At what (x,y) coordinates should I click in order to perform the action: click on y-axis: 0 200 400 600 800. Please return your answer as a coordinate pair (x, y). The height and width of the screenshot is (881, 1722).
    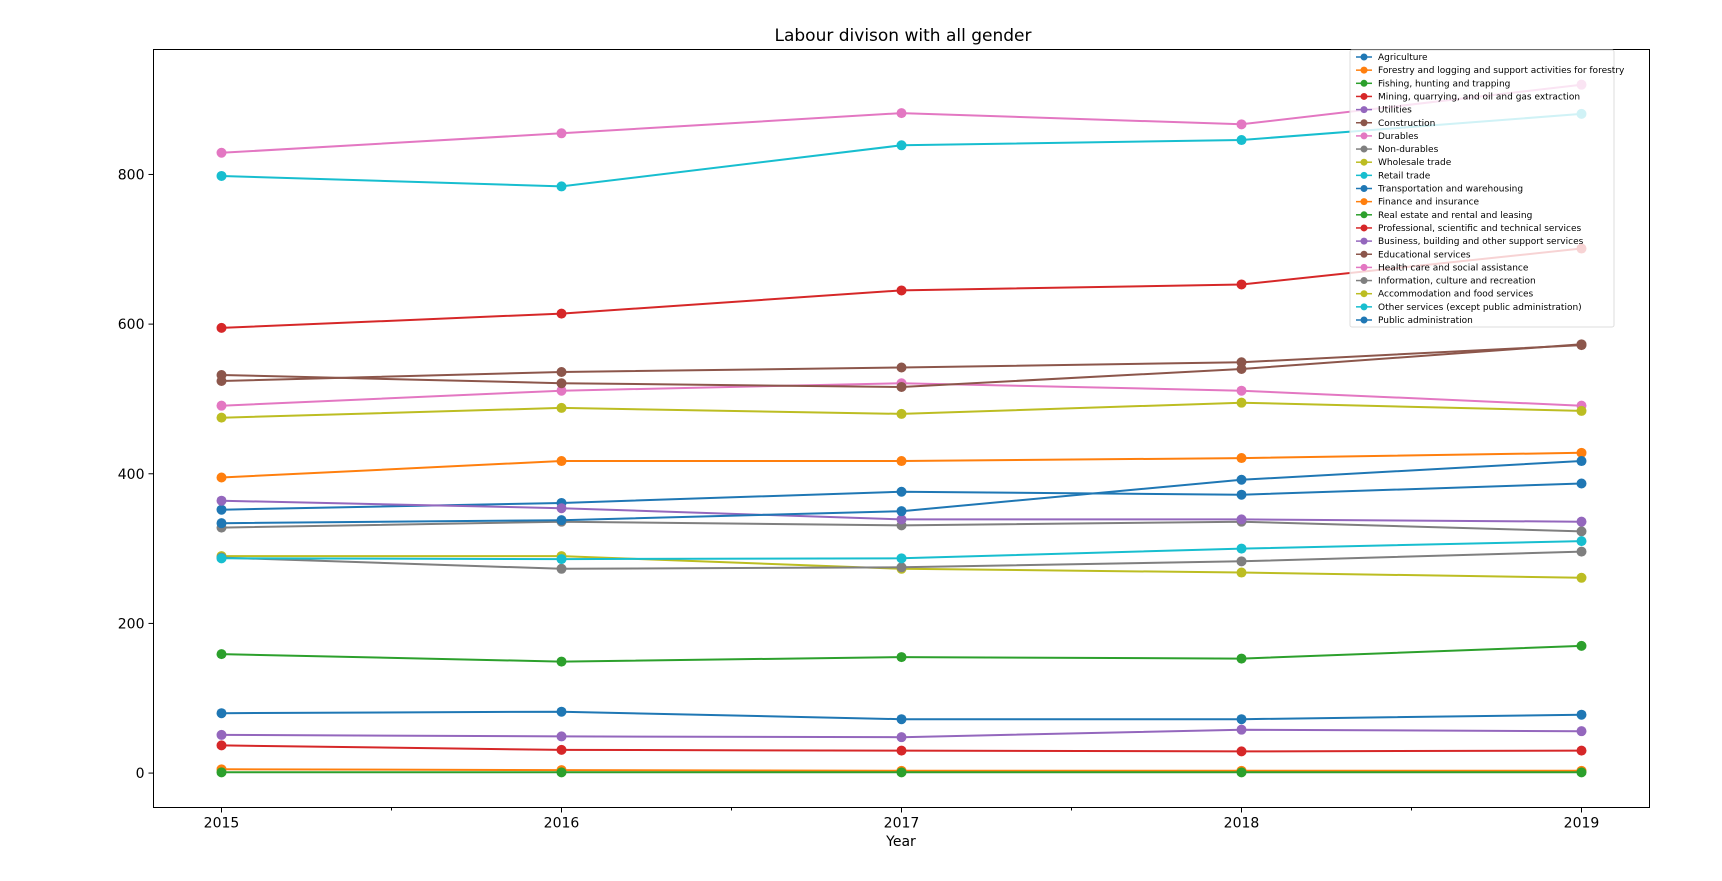
    Looking at the image, I should click on (136, 474).